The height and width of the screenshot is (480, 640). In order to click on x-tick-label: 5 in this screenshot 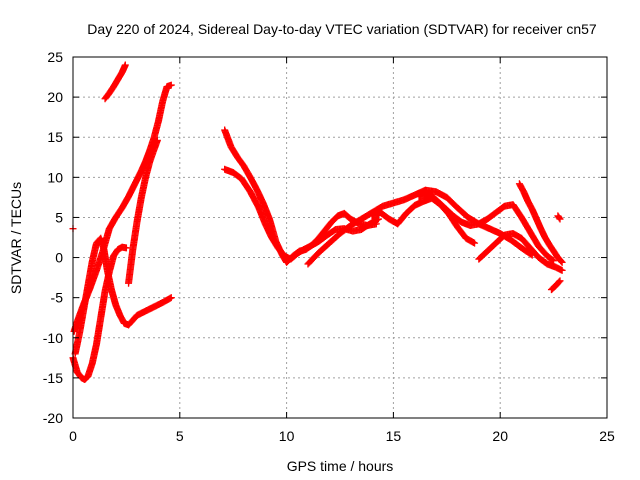, I will do `click(180, 436)`.